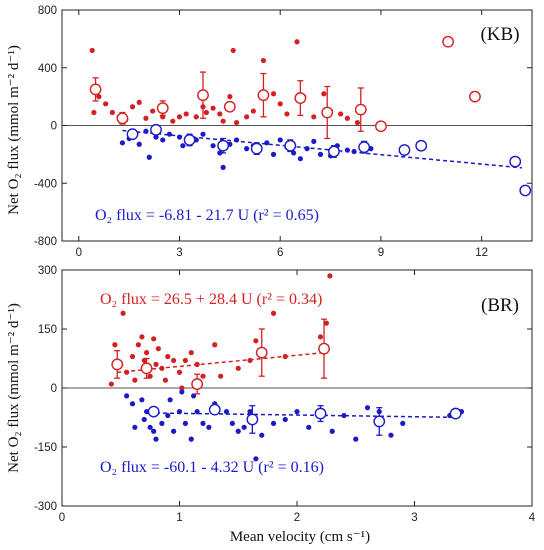 This screenshot has height=550, width=544. What do you see at coordinates (54, 127) in the screenshot?
I see `y-tick-label: 0` at bounding box center [54, 127].